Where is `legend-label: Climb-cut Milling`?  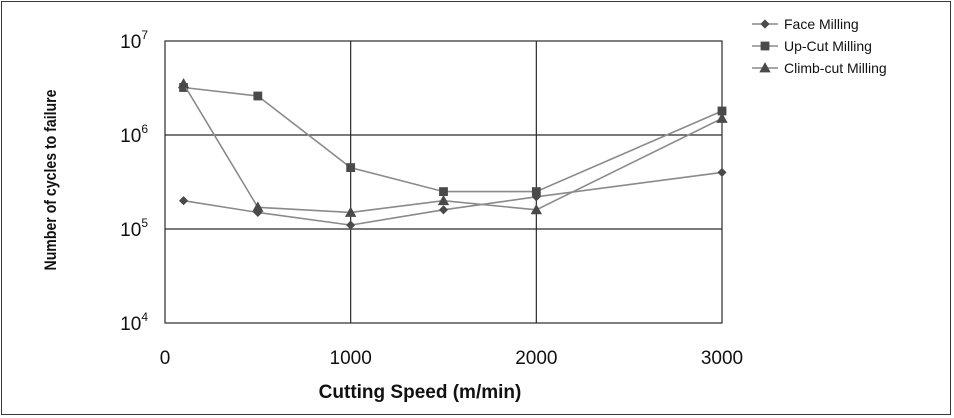 legend-label: Climb-cut Milling is located at coordinates (835, 68).